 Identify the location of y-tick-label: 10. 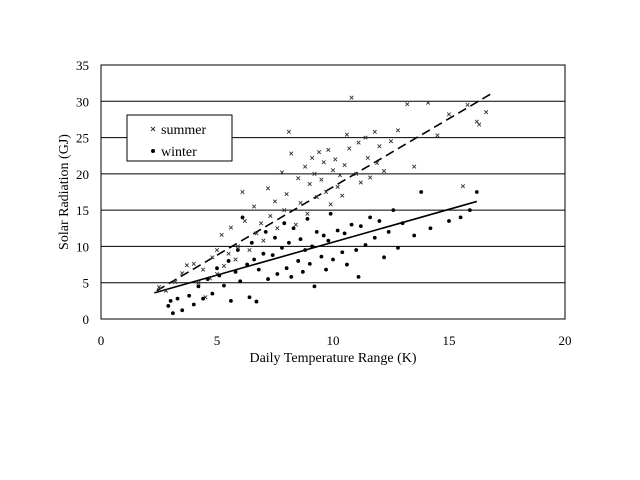
(82, 246).